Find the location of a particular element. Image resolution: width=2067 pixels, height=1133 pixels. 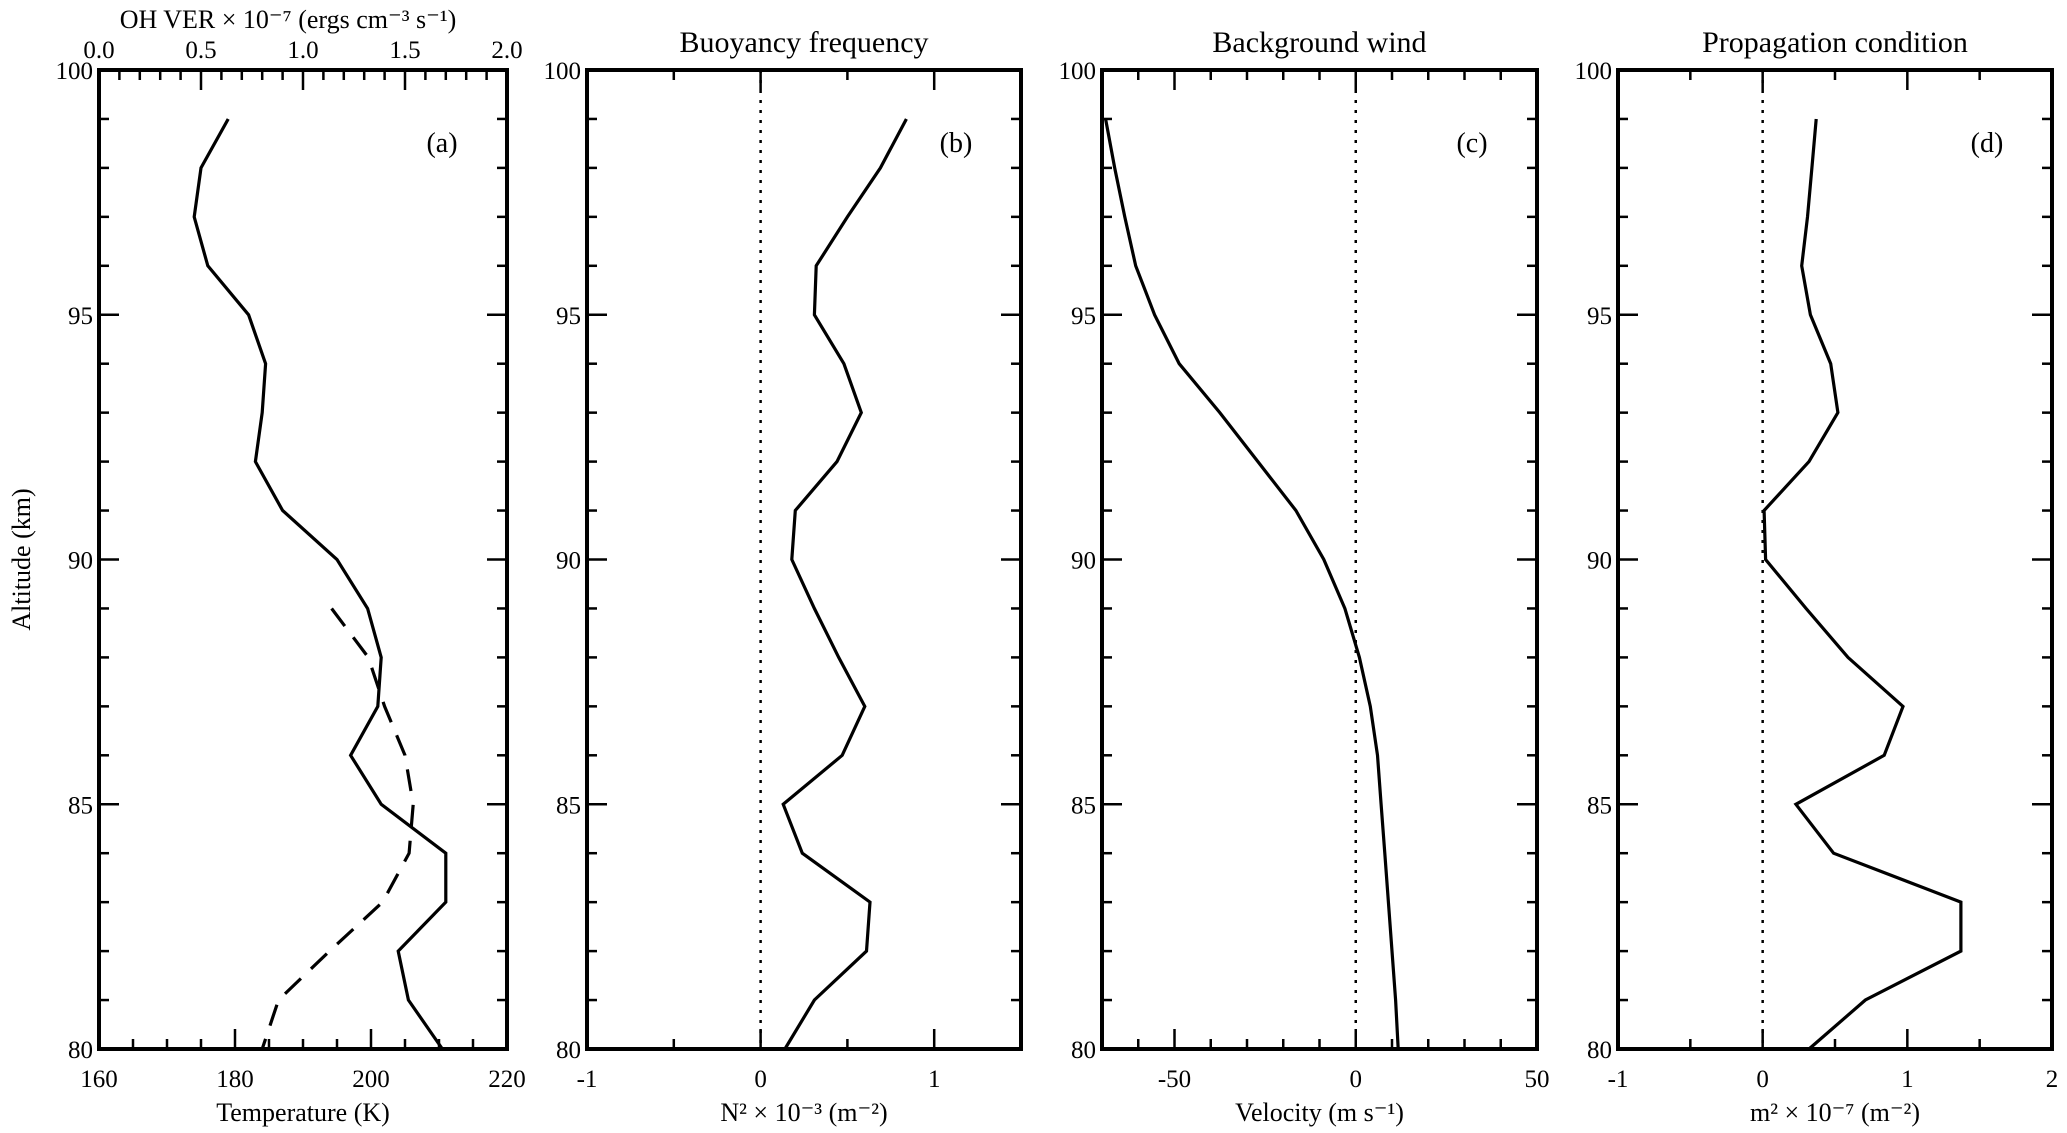

panel-title: Background wind is located at coordinates (1319, 42).